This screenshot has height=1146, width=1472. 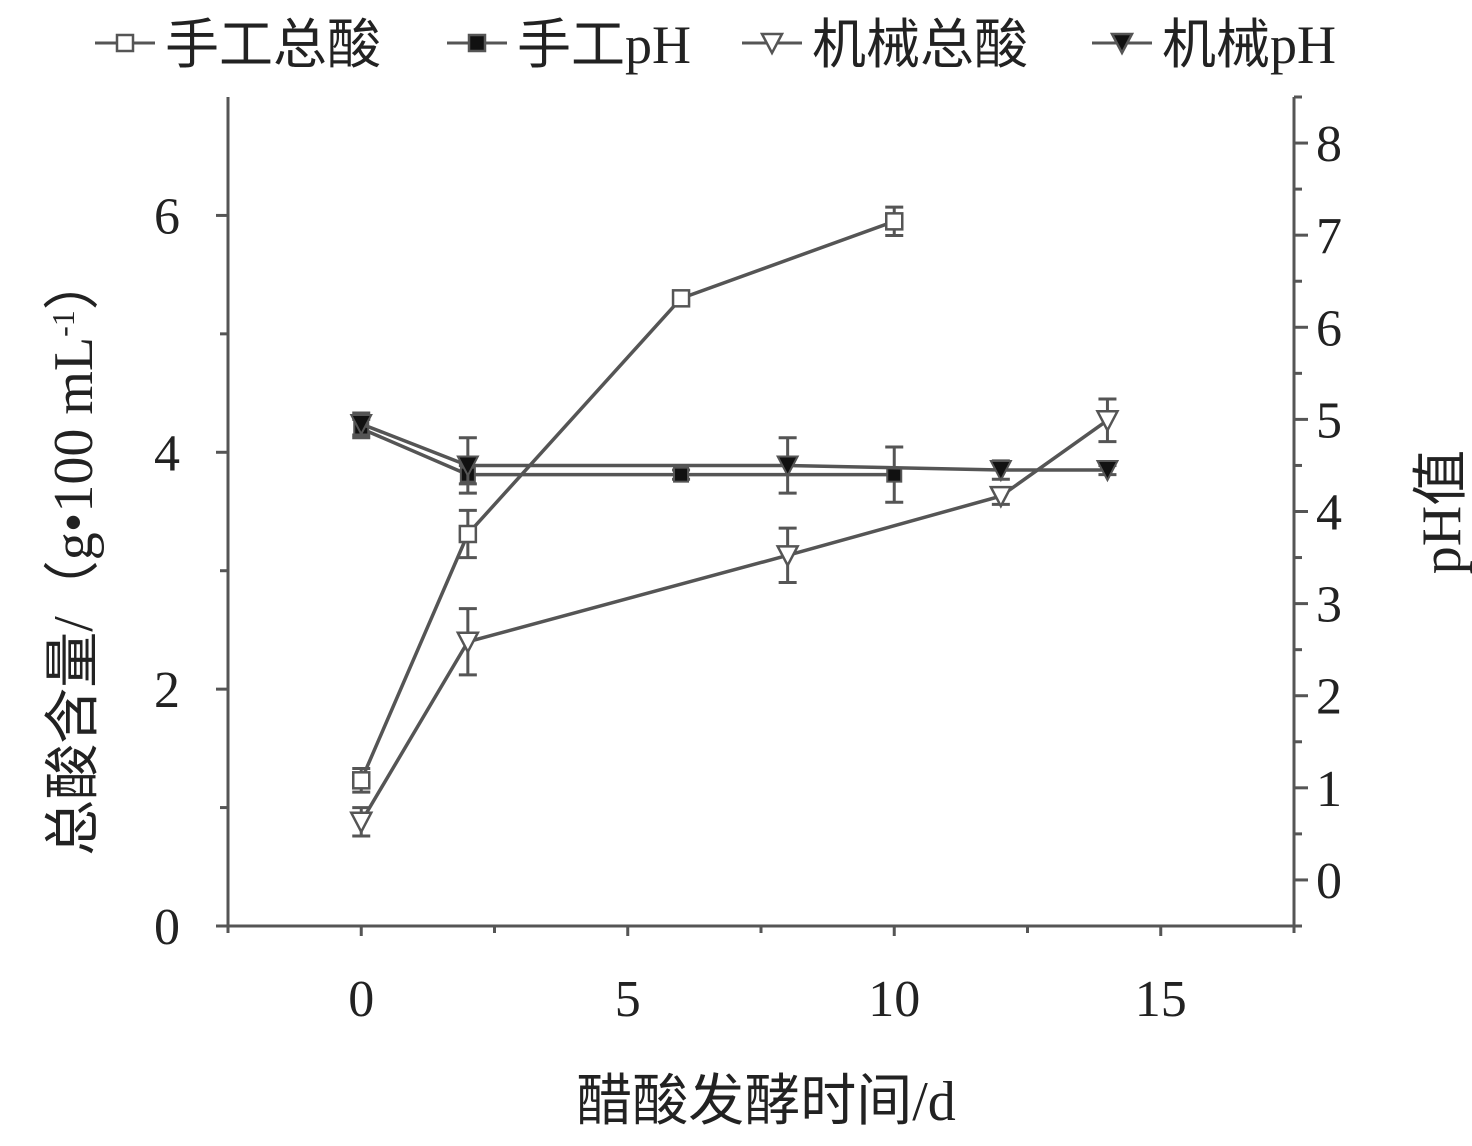 I want to click on legend-entry-manual-ph: 手工pH, so click(x=569, y=45).